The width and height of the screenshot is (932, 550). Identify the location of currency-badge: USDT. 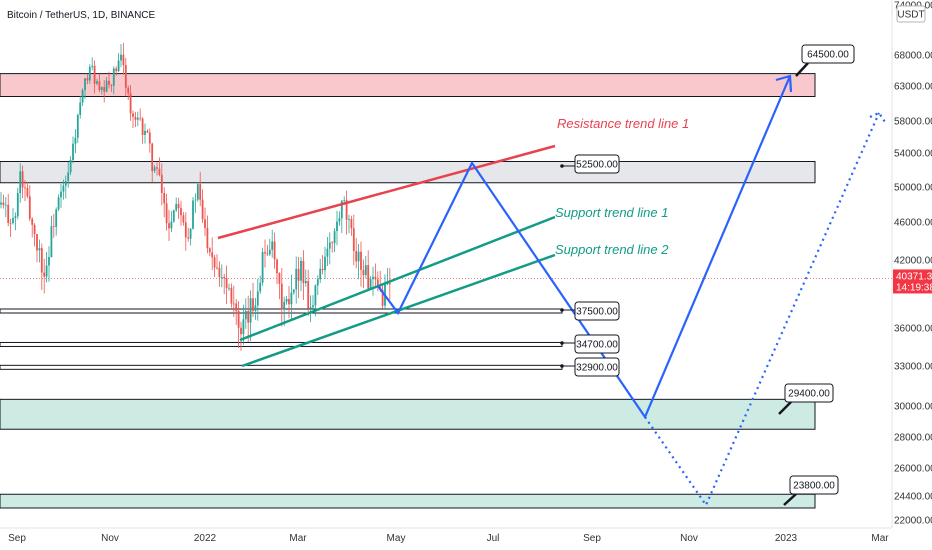
(911, 14).